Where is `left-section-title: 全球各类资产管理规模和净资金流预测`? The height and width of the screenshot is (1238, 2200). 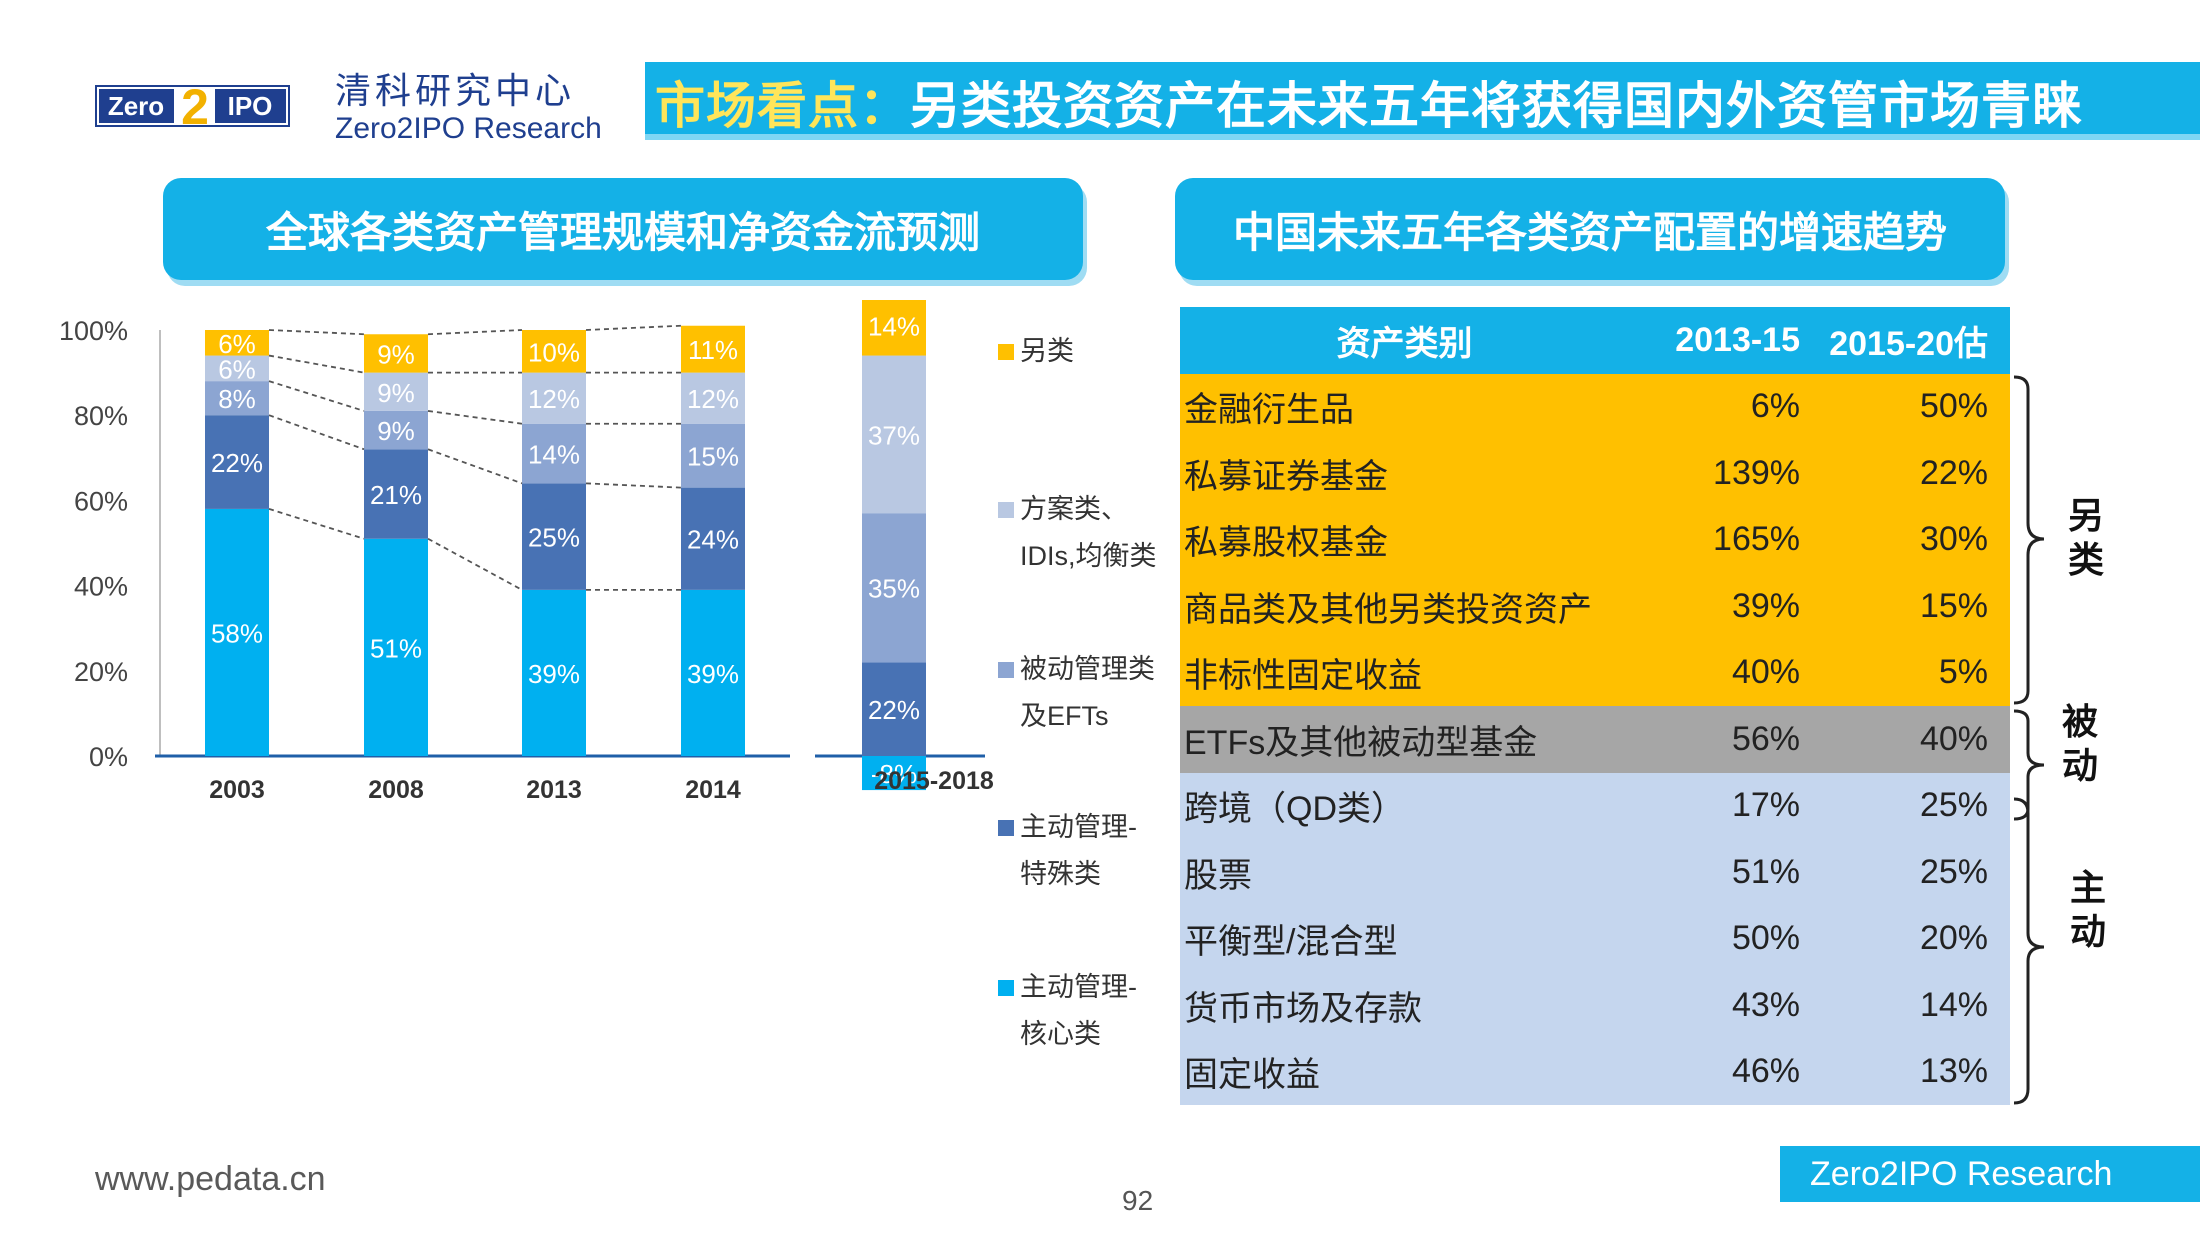
left-section-title: 全球各类资产管理规模和净资金流预测 is located at coordinates (623, 229).